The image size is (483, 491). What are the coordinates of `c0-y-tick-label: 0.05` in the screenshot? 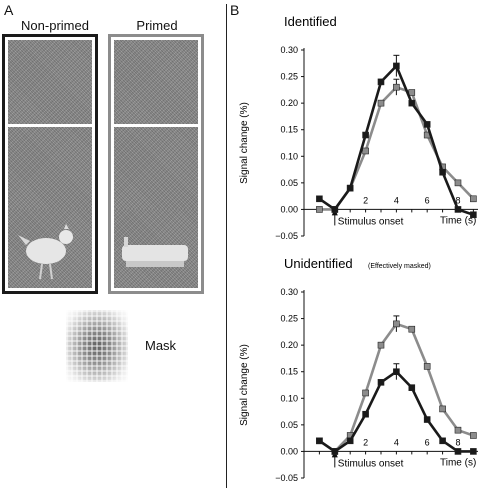 It's located at (289, 183).